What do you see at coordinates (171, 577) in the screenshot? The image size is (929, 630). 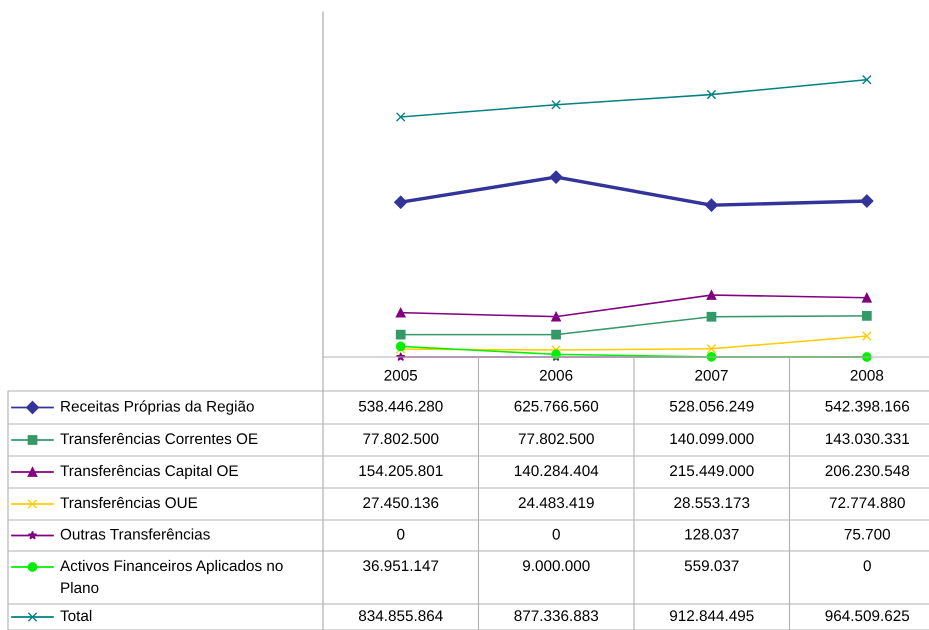 I see `legend-label: Activos Financeiros Aplicados no Plano` at bounding box center [171, 577].